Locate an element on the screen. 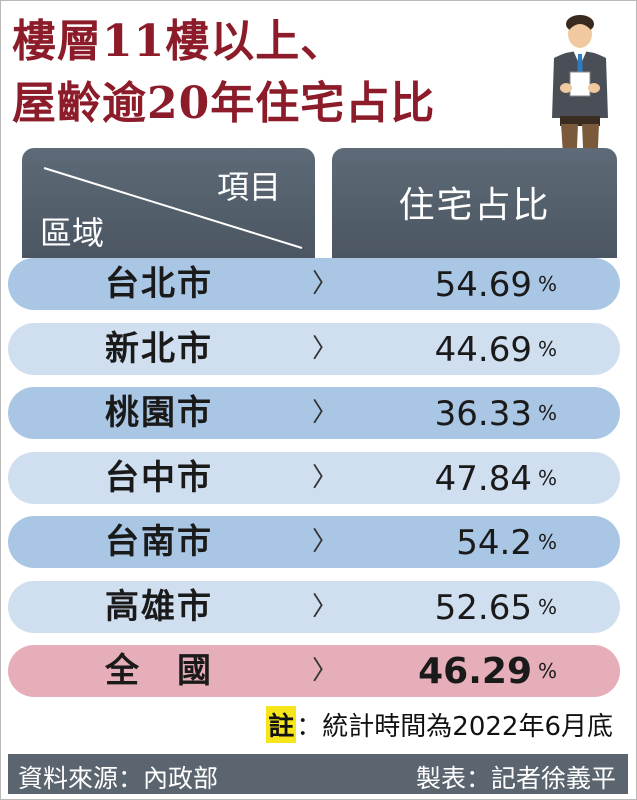 This screenshot has width=637, height=800. share-value: 46.29 is located at coordinates (475, 671).